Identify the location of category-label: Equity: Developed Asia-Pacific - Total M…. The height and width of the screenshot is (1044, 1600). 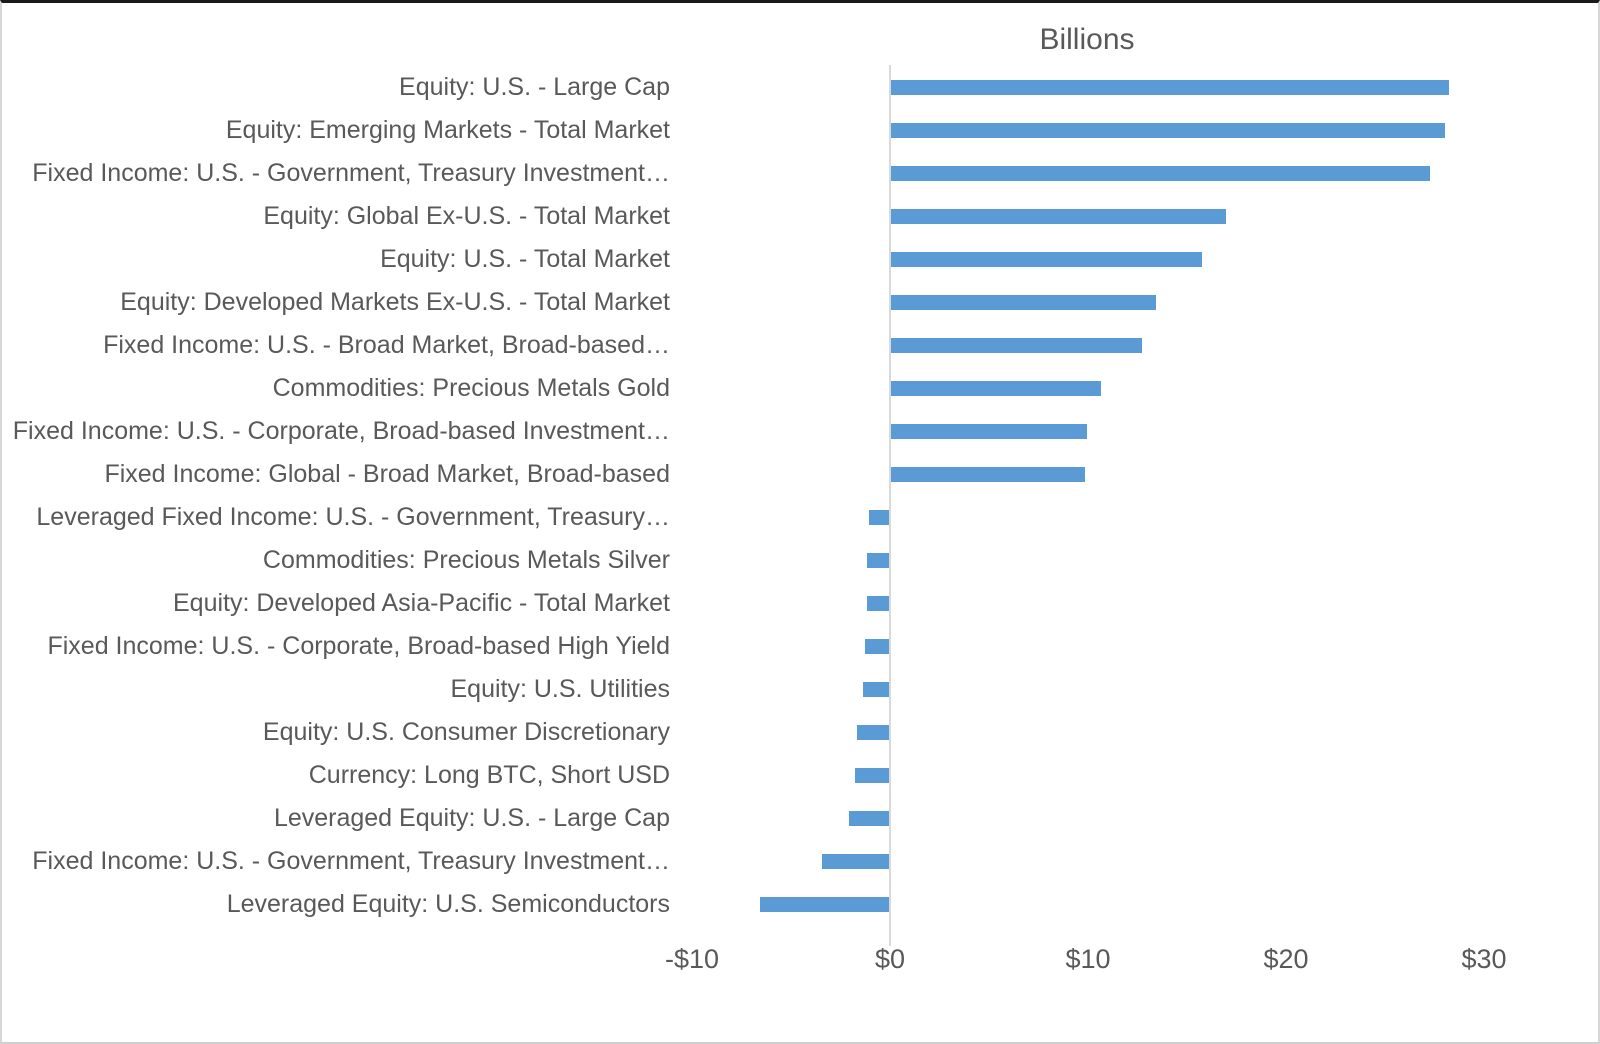
(421, 603).